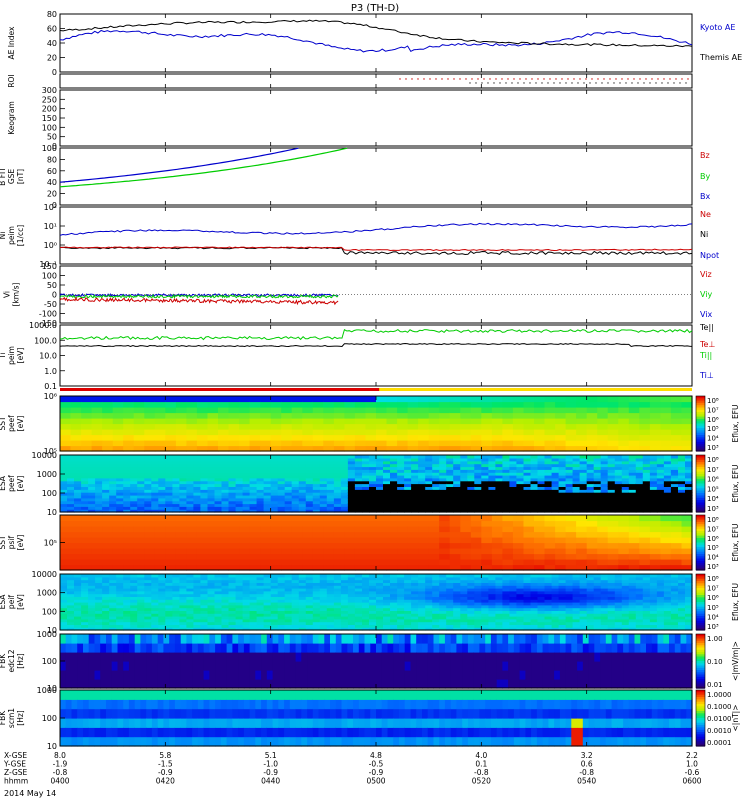  What do you see at coordinates (713, 401) in the screenshot?
I see `sst-electron-panel-colorbar-label: 10⁸` at bounding box center [713, 401].